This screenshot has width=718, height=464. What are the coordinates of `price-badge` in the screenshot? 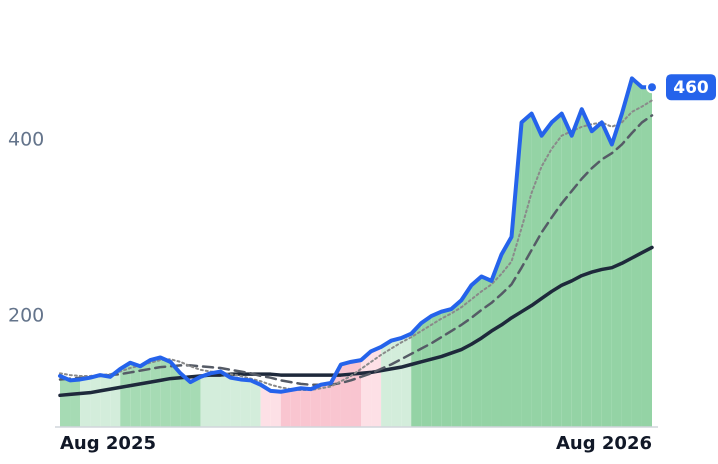 It's located at (691, 87).